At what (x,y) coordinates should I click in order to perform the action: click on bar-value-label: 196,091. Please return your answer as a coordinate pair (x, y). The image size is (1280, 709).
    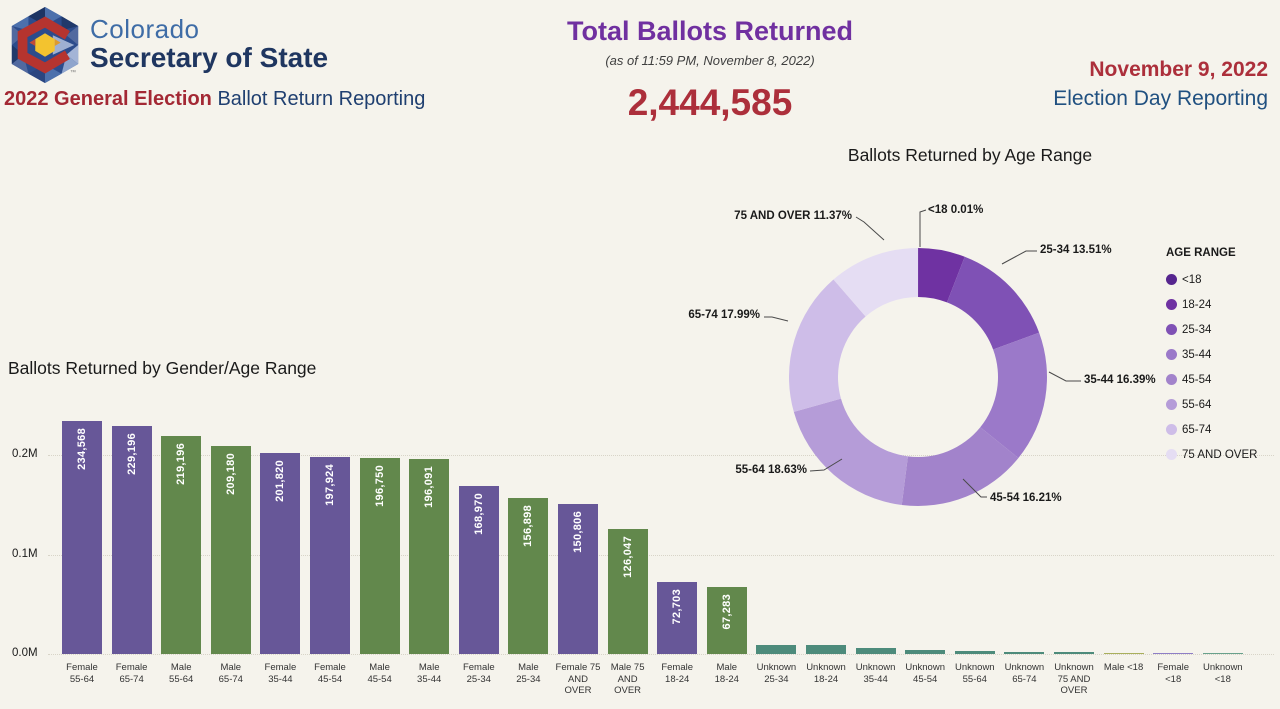
    Looking at the image, I should click on (429, 486).